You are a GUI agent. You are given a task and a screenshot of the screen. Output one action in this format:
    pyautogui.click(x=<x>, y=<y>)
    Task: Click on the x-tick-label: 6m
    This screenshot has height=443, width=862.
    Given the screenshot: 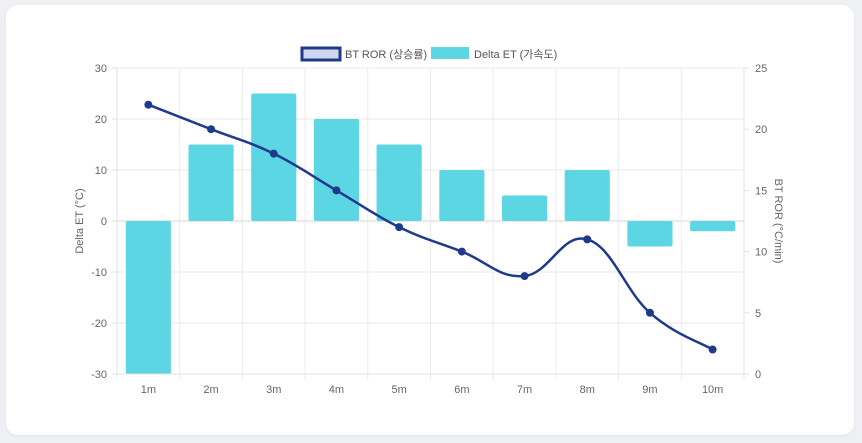 What is the action you would take?
    pyautogui.click(x=461, y=390)
    